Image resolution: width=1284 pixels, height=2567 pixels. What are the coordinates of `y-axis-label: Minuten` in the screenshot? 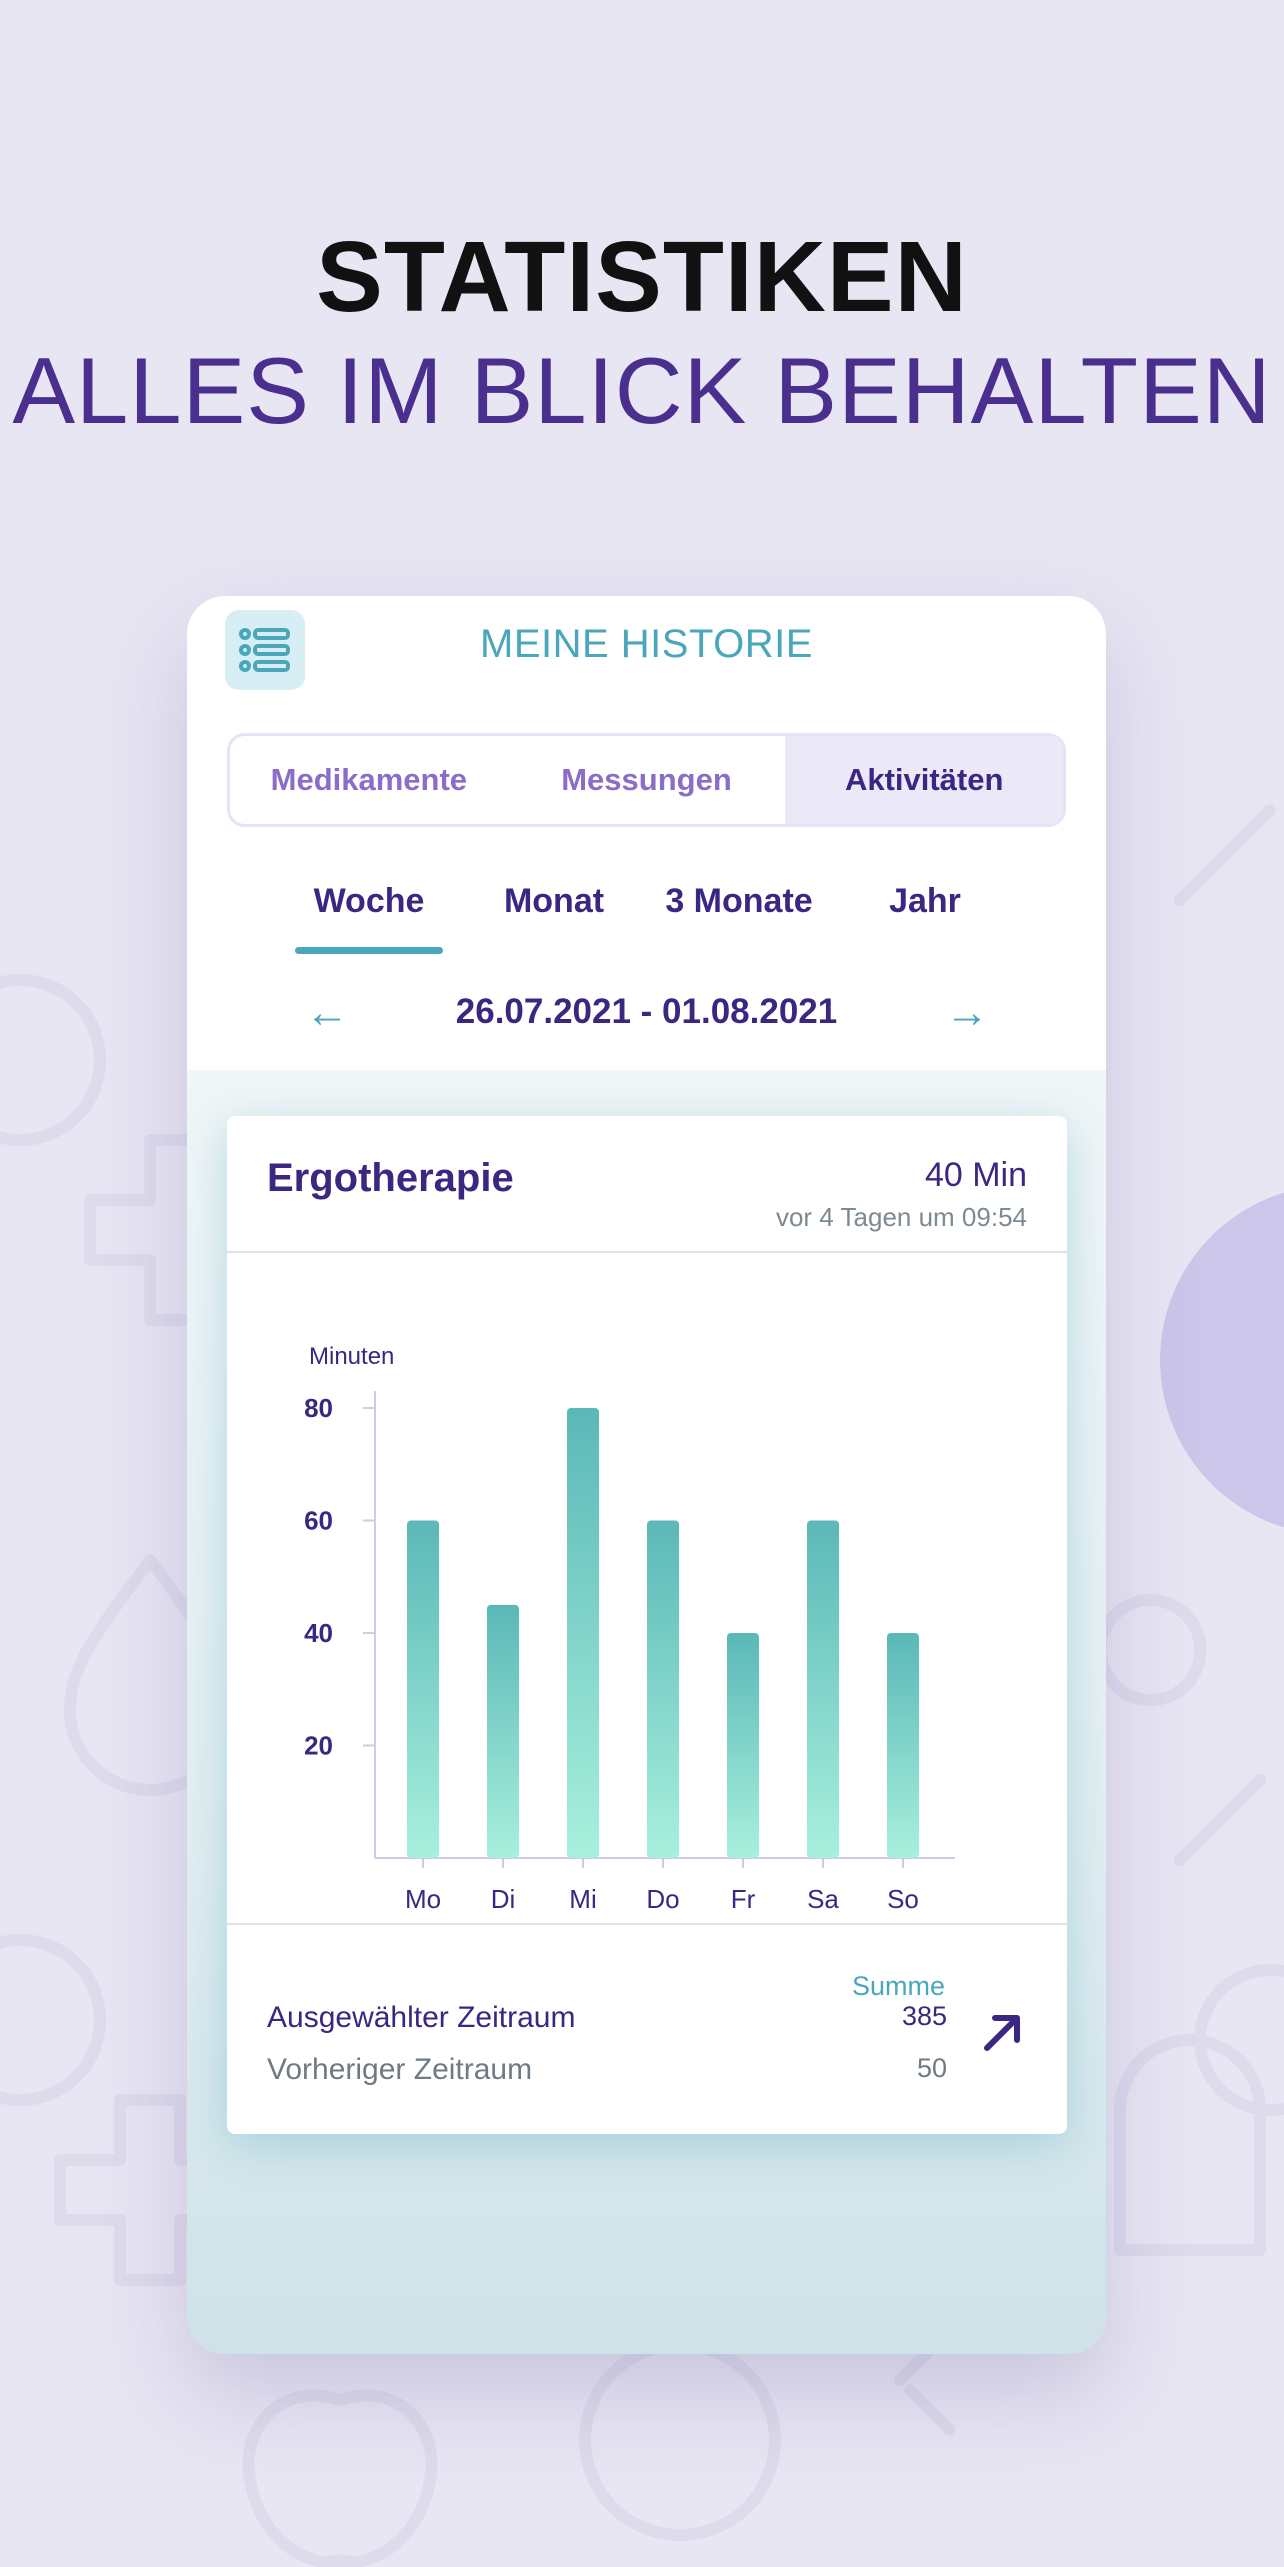 It's located at (351, 1356).